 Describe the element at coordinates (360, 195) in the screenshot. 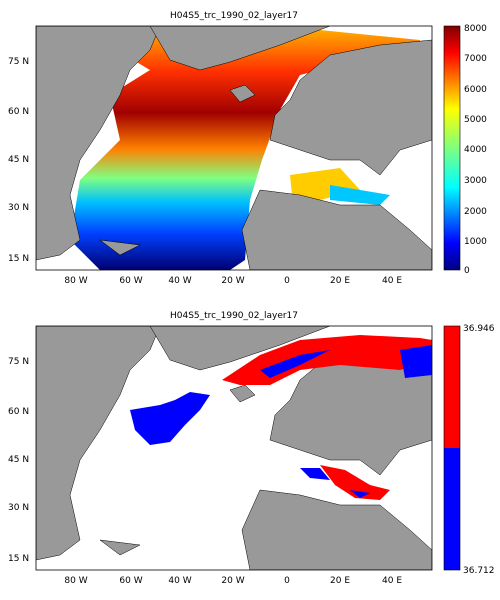

I see `eastern-med-field` at that location.